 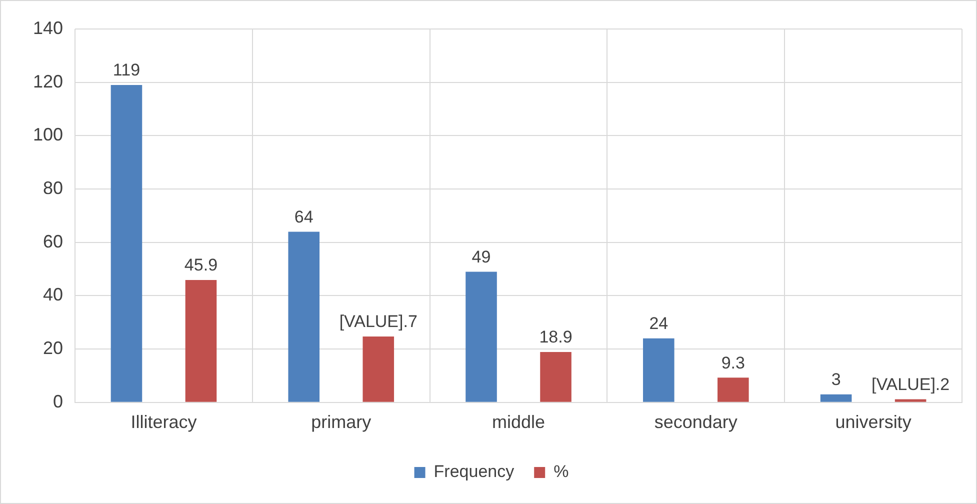 What do you see at coordinates (48, 134) in the screenshot?
I see `y-tick-label: 100` at bounding box center [48, 134].